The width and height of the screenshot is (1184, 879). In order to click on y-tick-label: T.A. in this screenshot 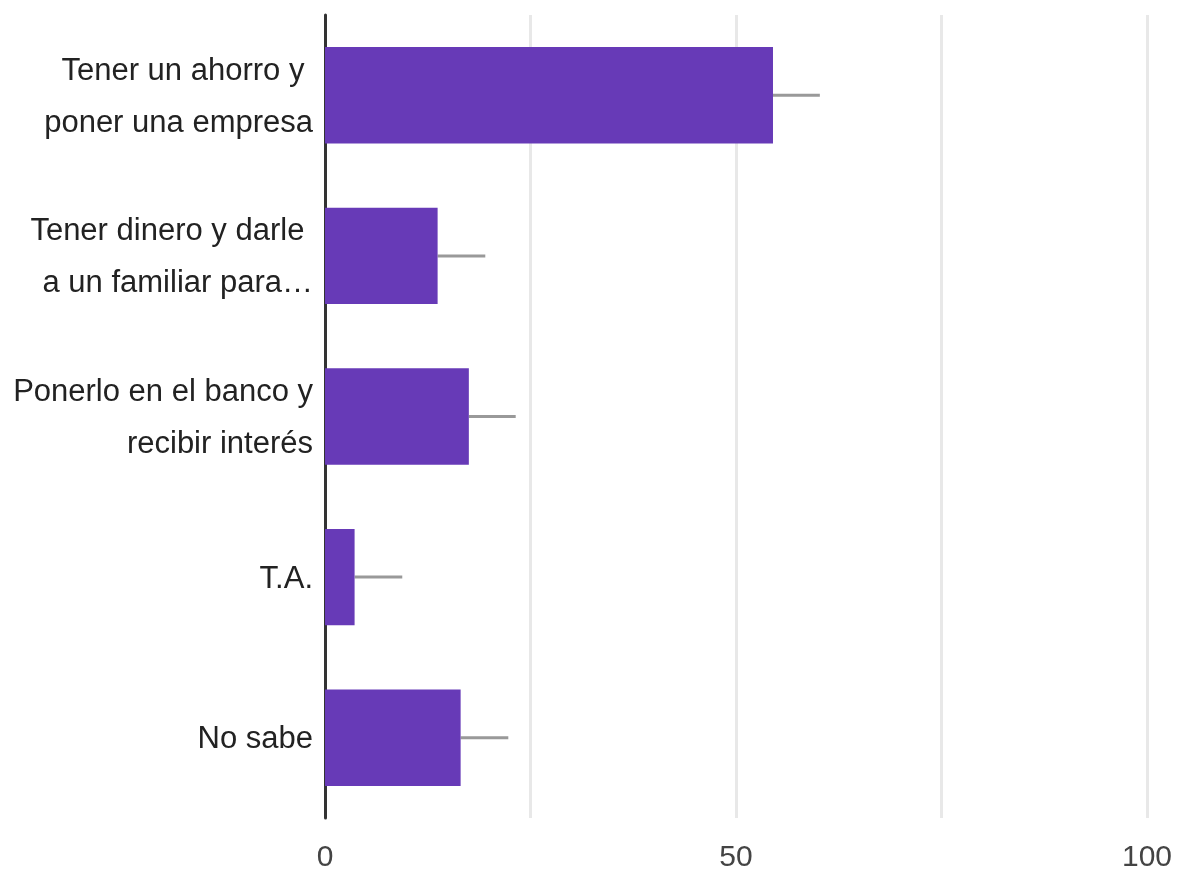, I will do `click(286, 577)`.